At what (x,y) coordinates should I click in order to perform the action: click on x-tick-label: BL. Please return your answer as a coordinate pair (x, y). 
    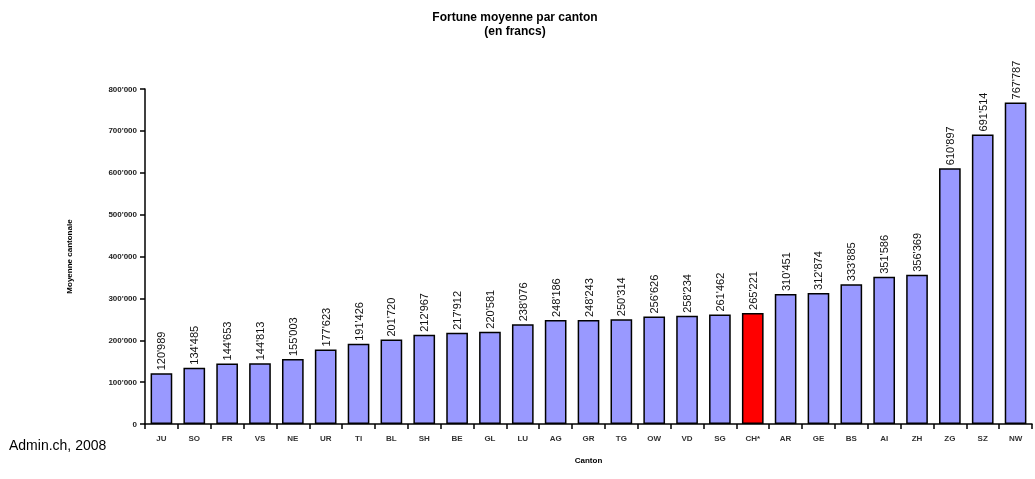
    Looking at the image, I should click on (391, 438).